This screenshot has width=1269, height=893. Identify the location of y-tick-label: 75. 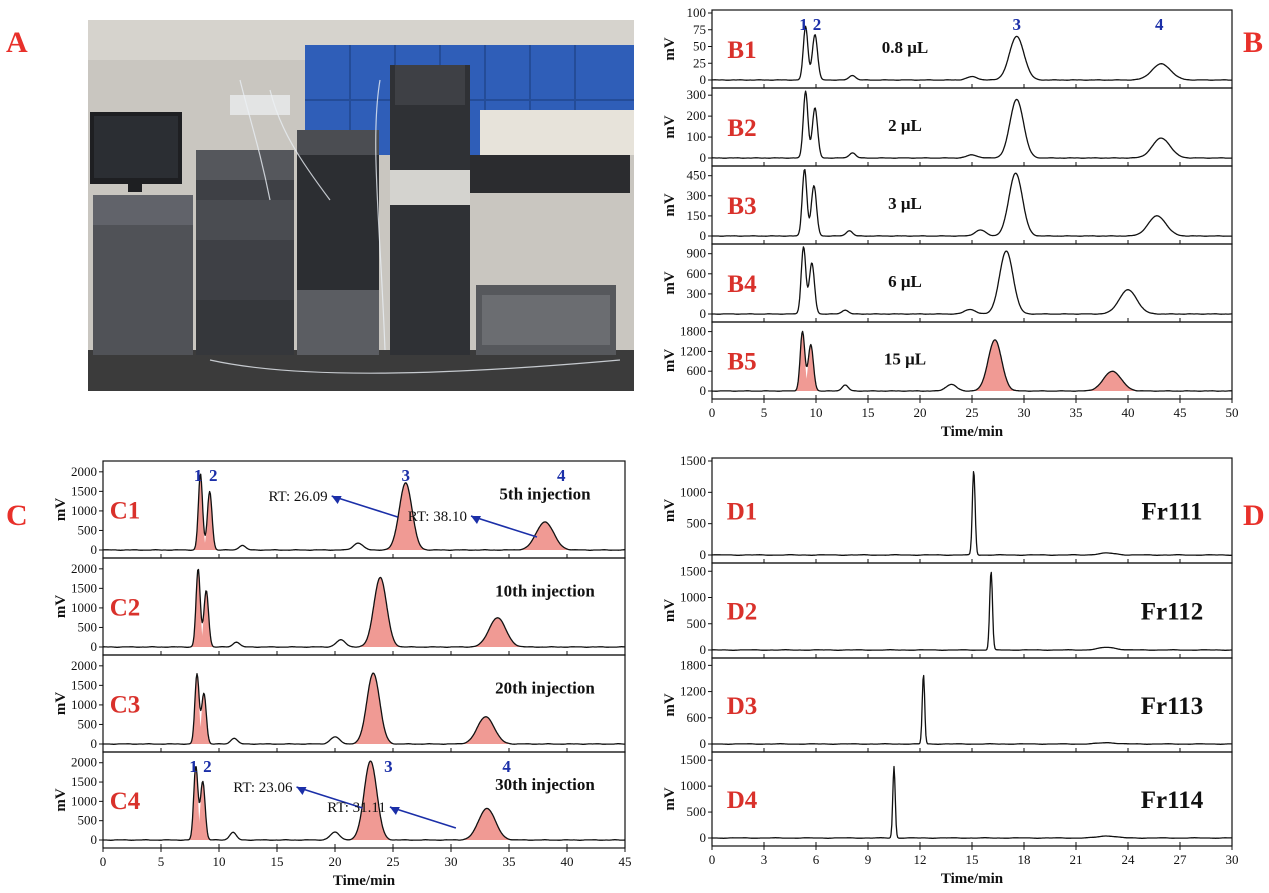
(699, 29).